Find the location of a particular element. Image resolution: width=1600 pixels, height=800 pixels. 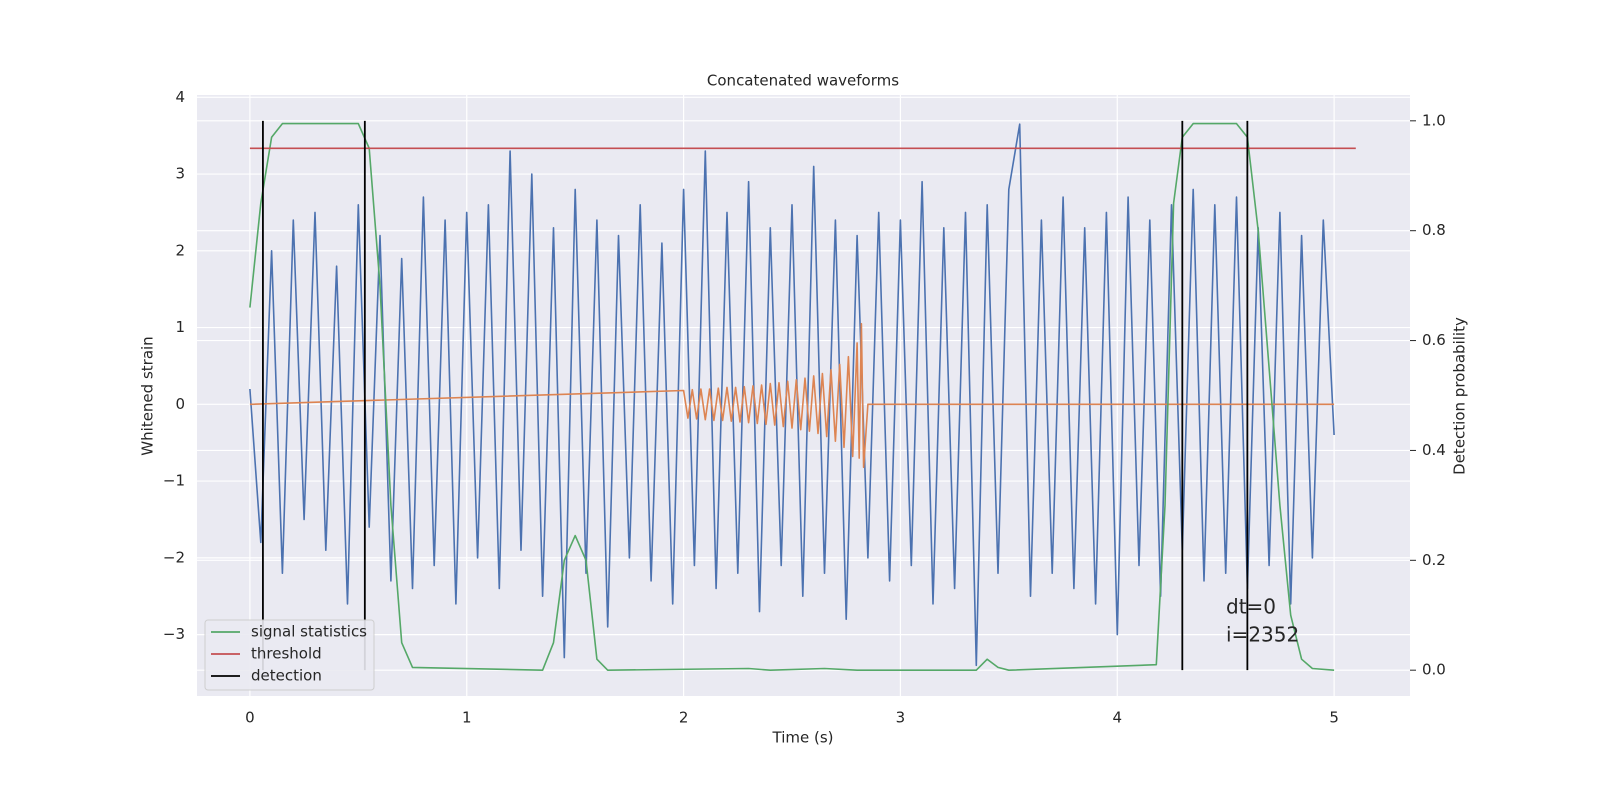

y-tick-label: −3 is located at coordinates (174, 634).